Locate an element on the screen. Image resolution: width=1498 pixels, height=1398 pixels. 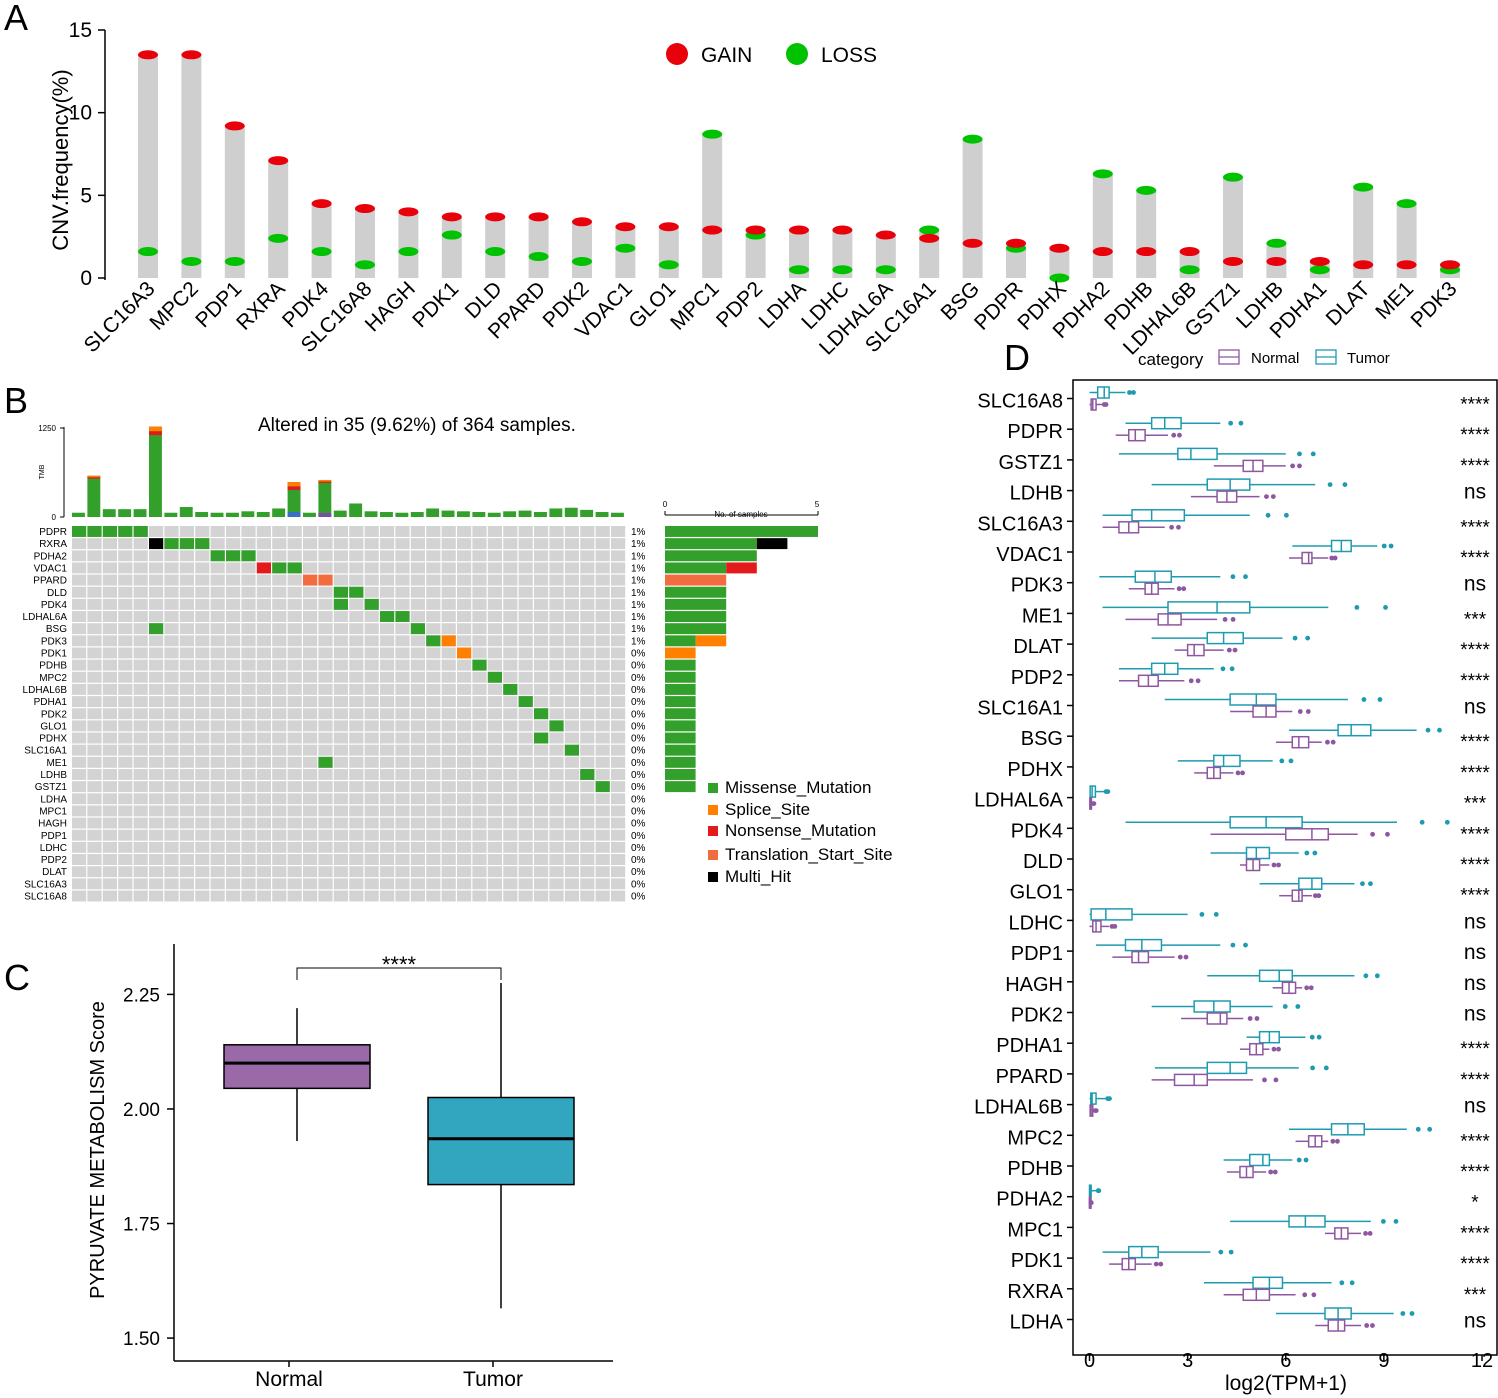
gene-row: GSTZ1 **** is located at coordinates (1244, 462).